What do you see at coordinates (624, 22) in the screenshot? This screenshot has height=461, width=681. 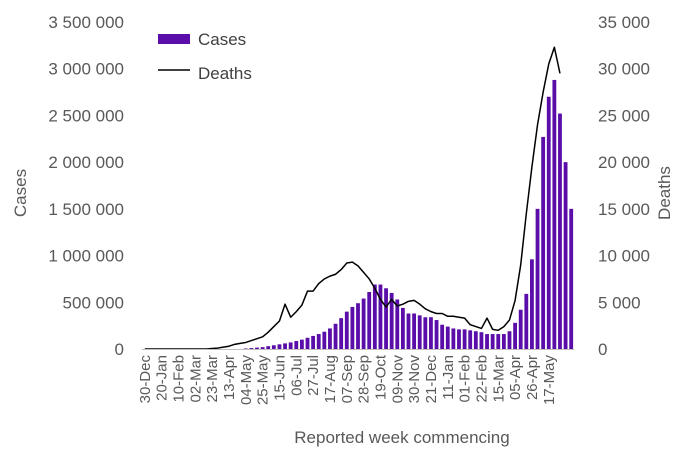 I see `y-tick-label-right: 35 000` at bounding box center [624, 22].